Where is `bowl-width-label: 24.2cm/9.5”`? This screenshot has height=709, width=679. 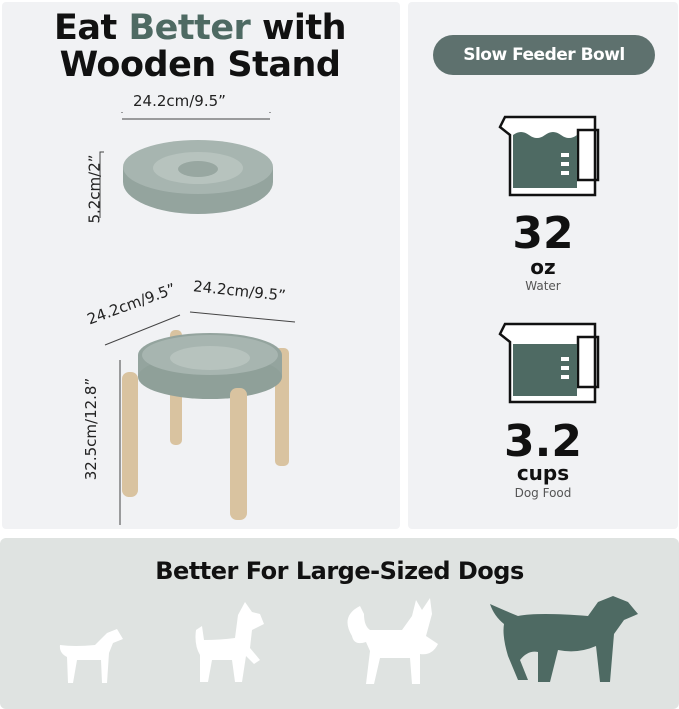 bowl-width-label: 24.2cm/9.5” is located at coordinates (179, 101).